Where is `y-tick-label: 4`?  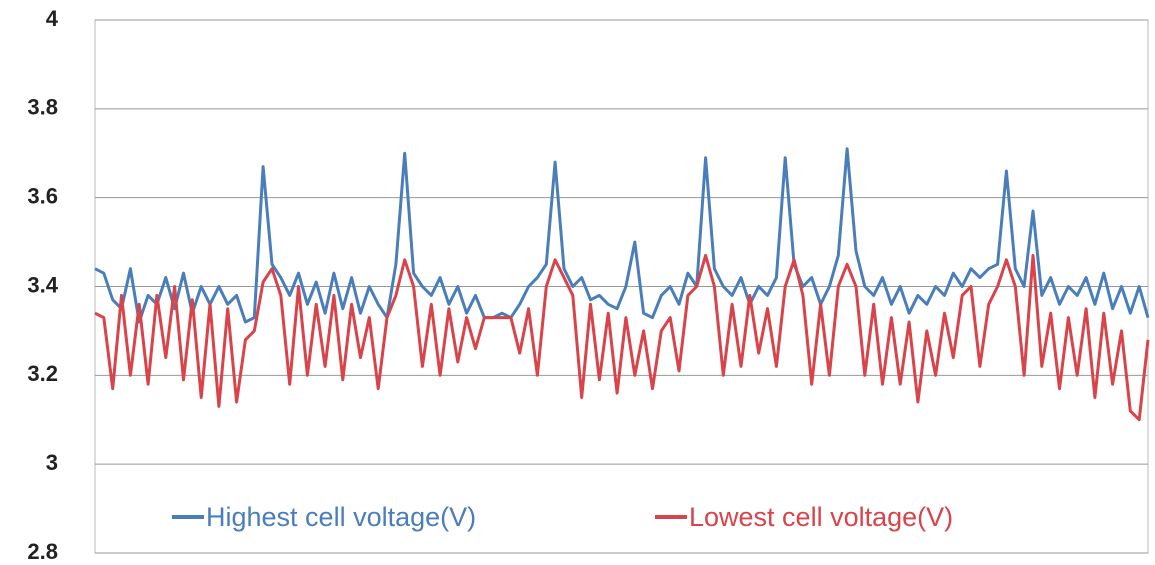 y-tick-label: 4 is located at coordinates (52, 18).